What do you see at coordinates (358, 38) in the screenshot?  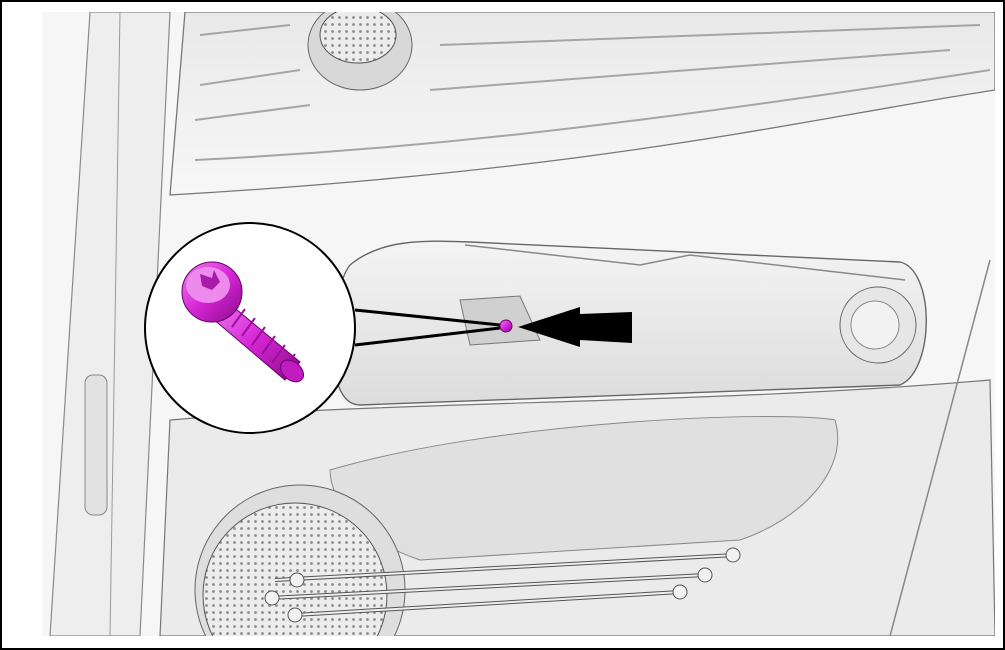 I see `tweeter-grille` at bounding box center [358, 38].